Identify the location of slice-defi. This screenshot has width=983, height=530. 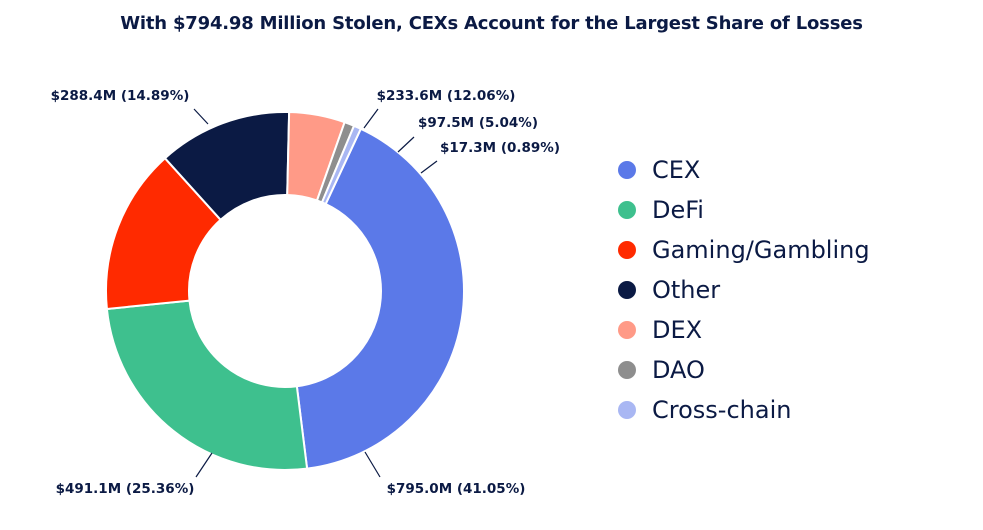
(207, 385).